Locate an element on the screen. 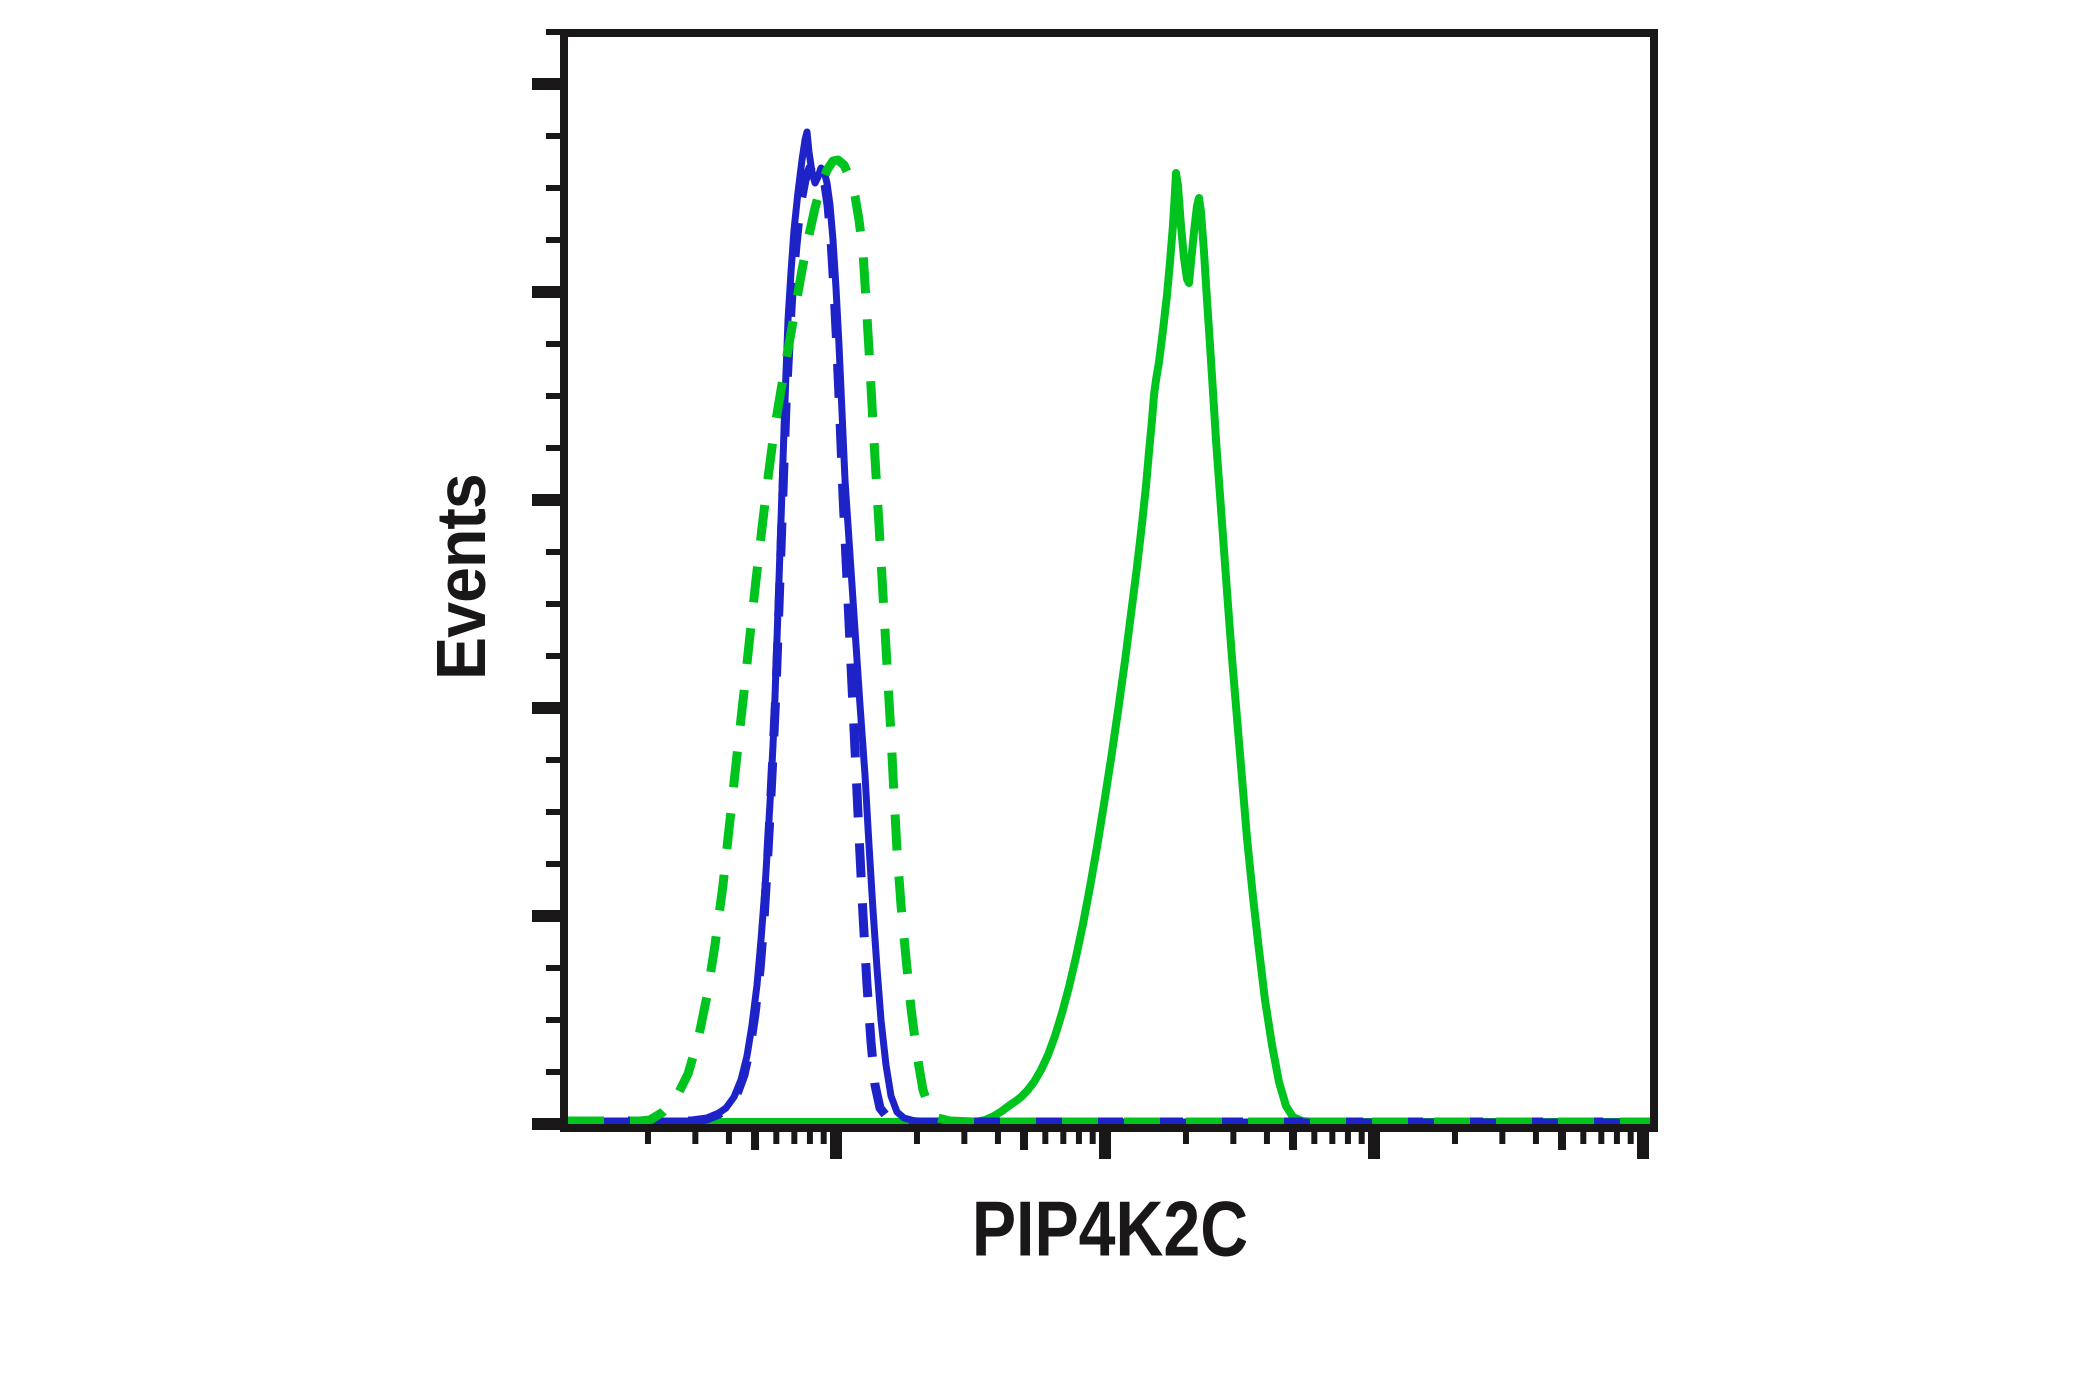 Image resolution: width=2080 pixels, height=1400 pixels. x-axis-label: PIP4K2C is located at coordinates (1109, 1229).